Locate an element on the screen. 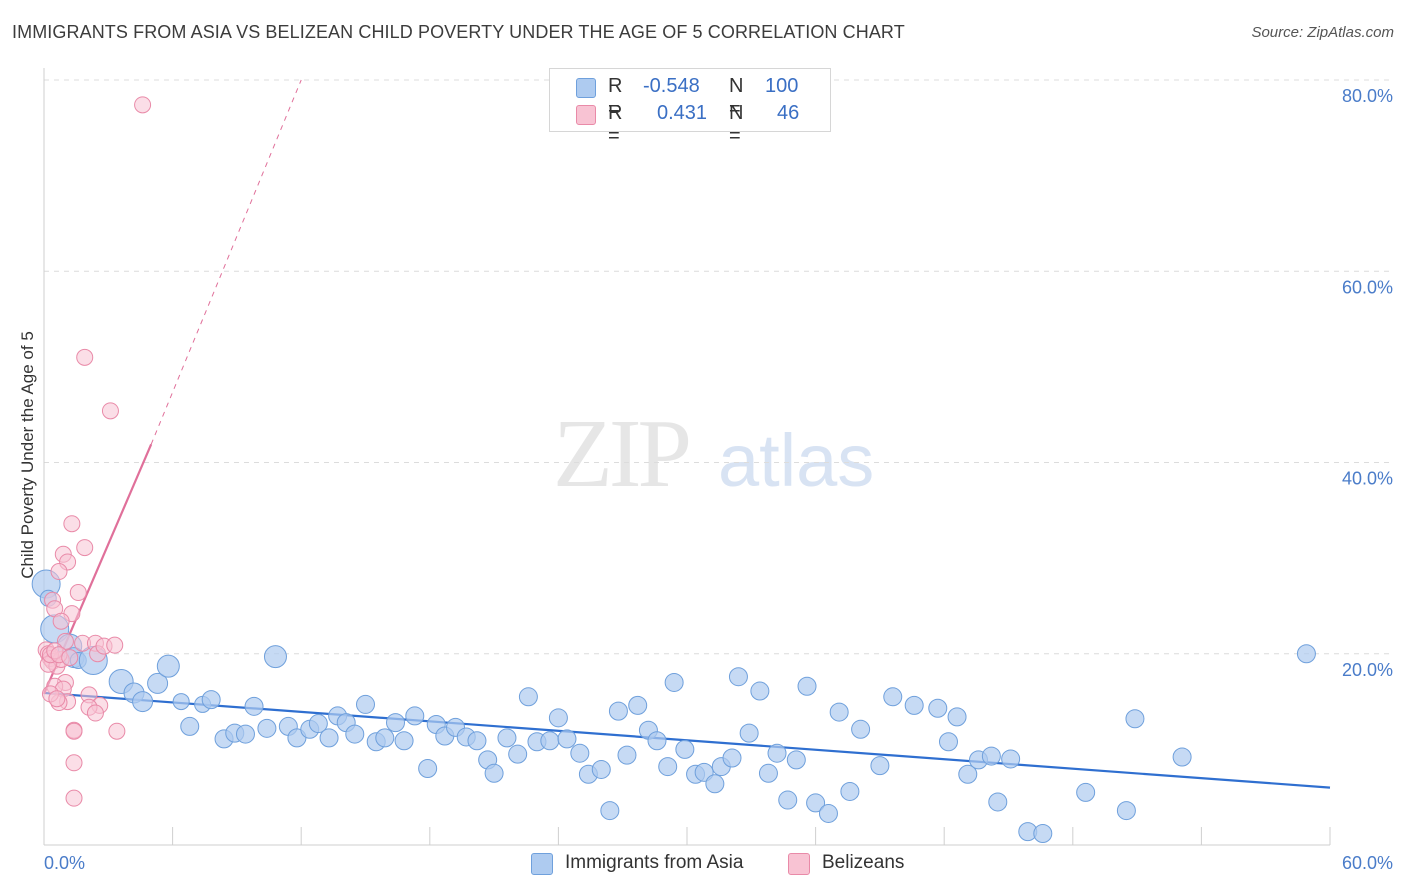 The height and width of the screenshot is (892, 1406). x-tick-label: 60.0% is located at coordinates (1367, 863).